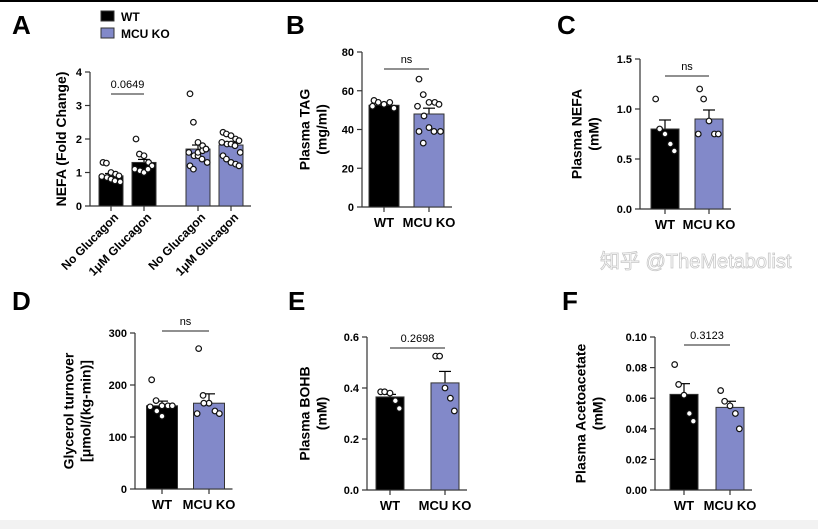 The width and height of the screenshot is (818, 529). I want to click on y-tick-label: 0.10, so click(636, 338).